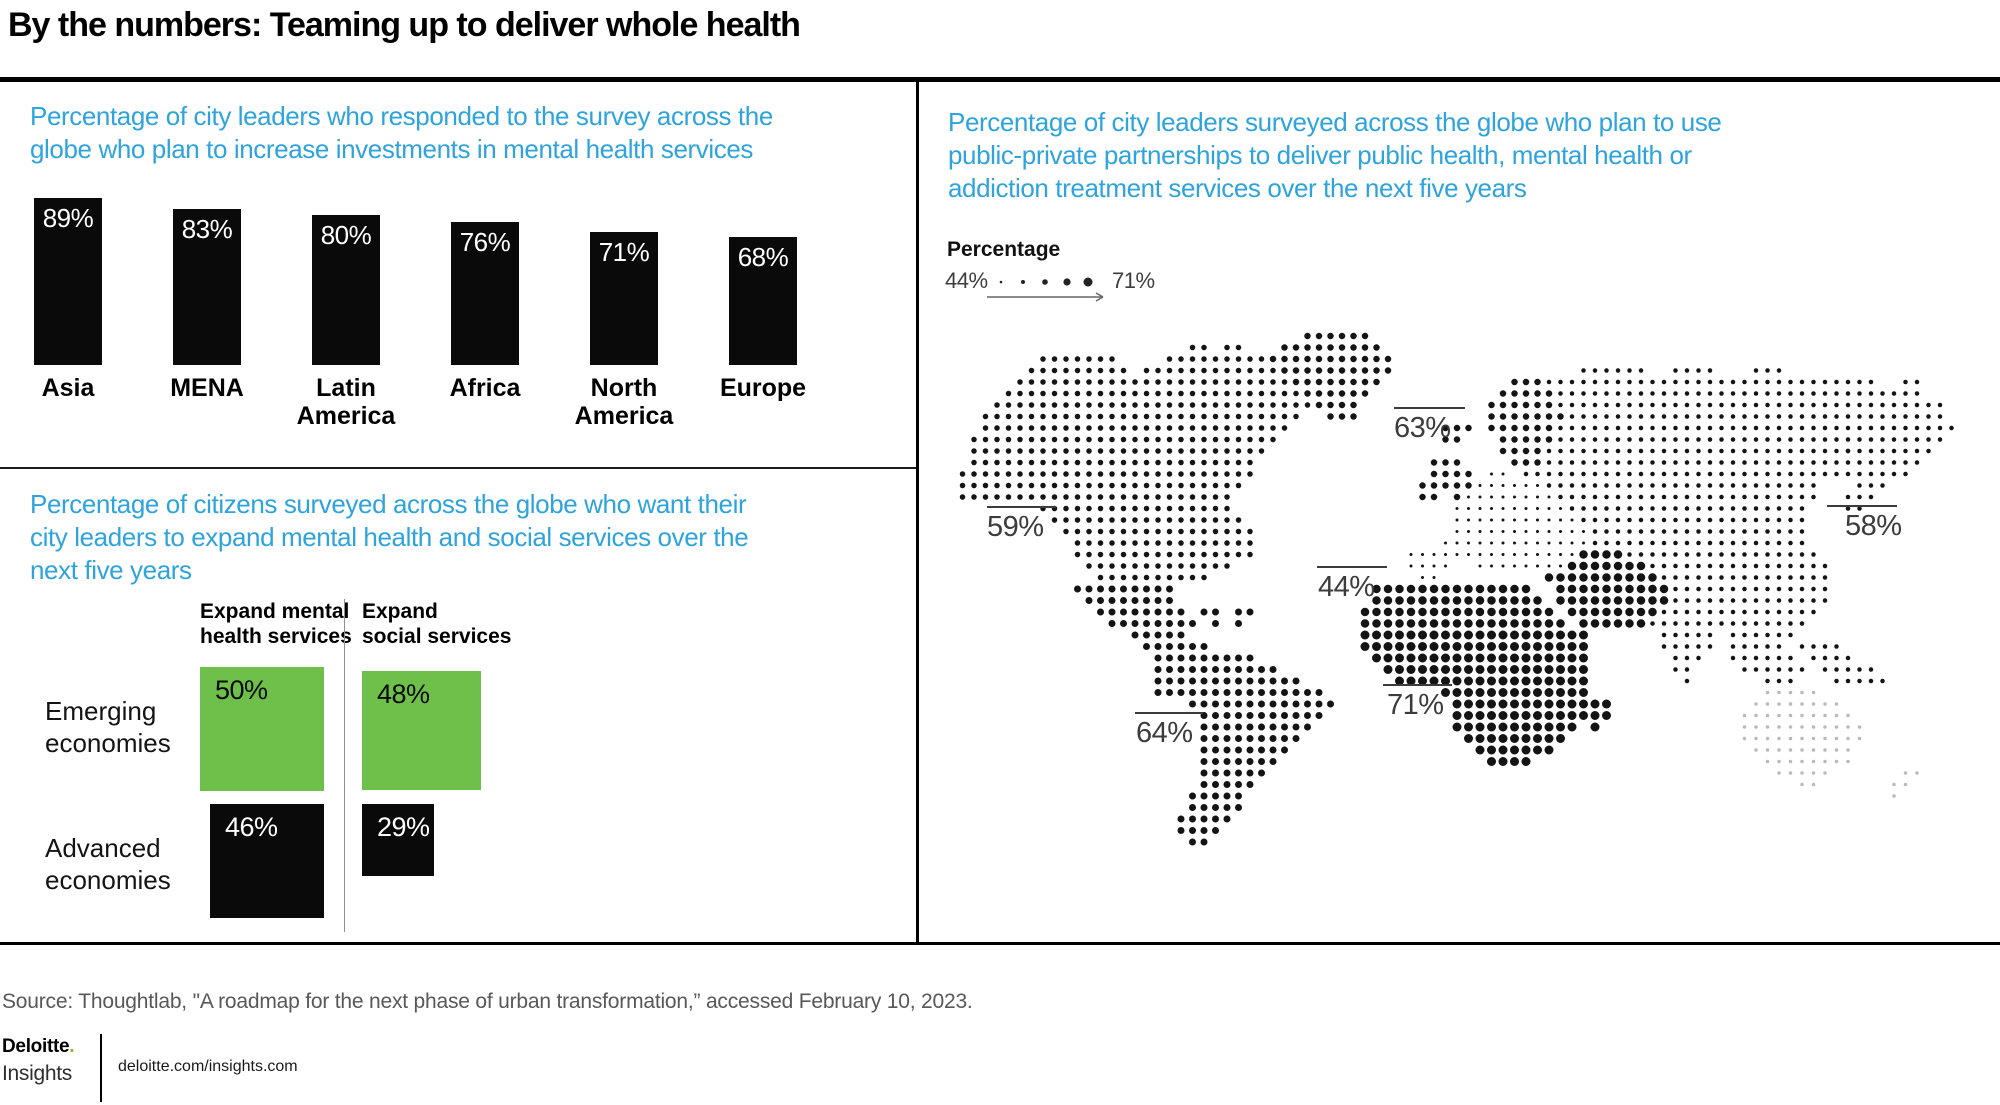 The image size is (2000, 1105). I want to click on bar-category-label: North America, so click(624, 402).